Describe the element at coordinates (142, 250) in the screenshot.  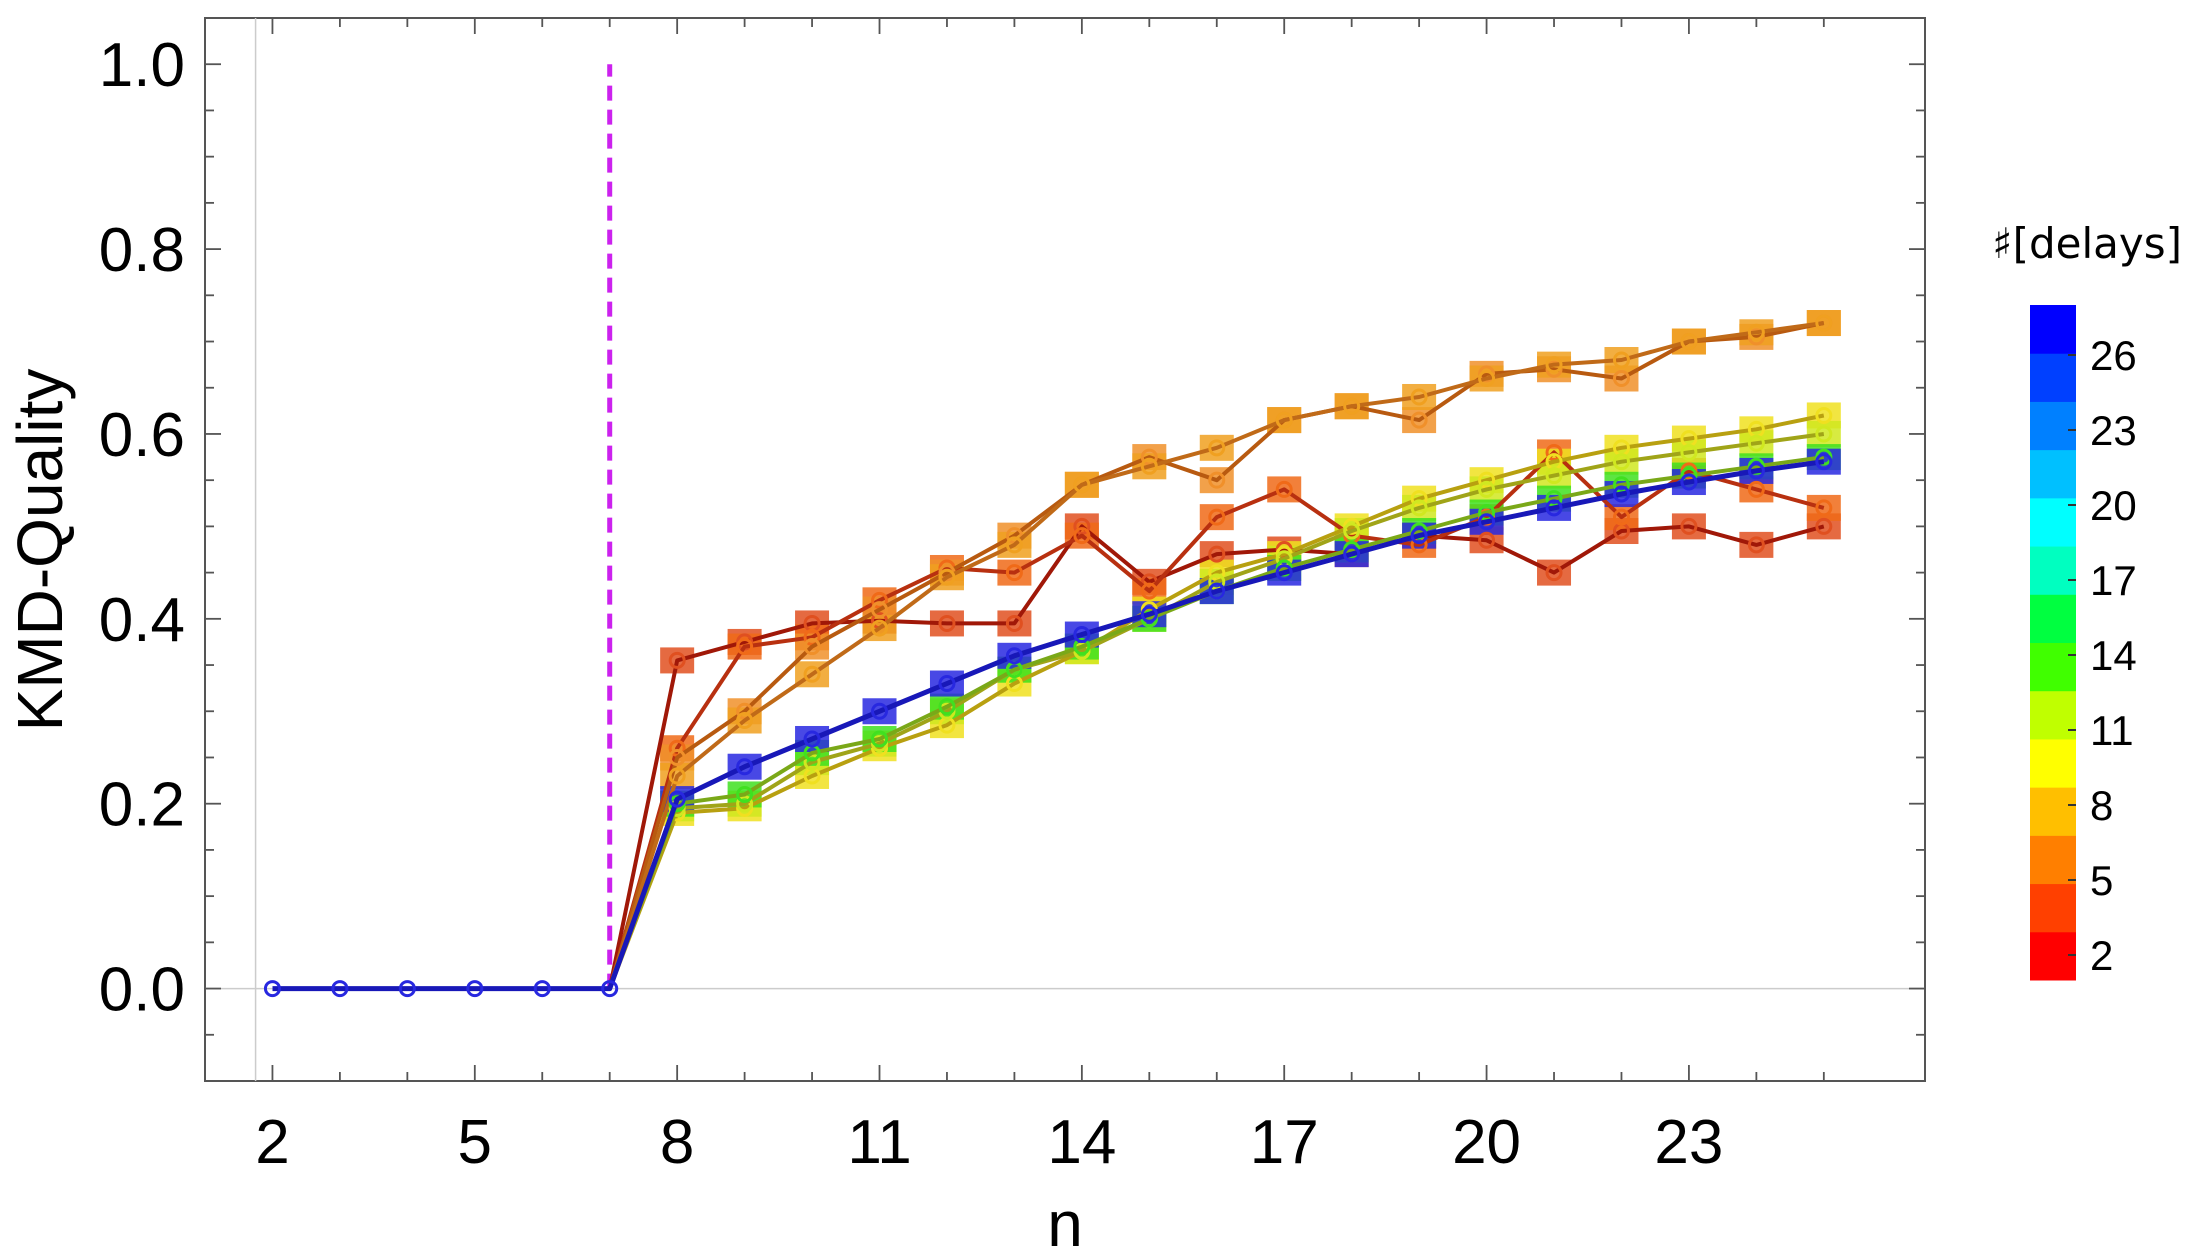
I see `y-tick-label: 0.8` at that location.